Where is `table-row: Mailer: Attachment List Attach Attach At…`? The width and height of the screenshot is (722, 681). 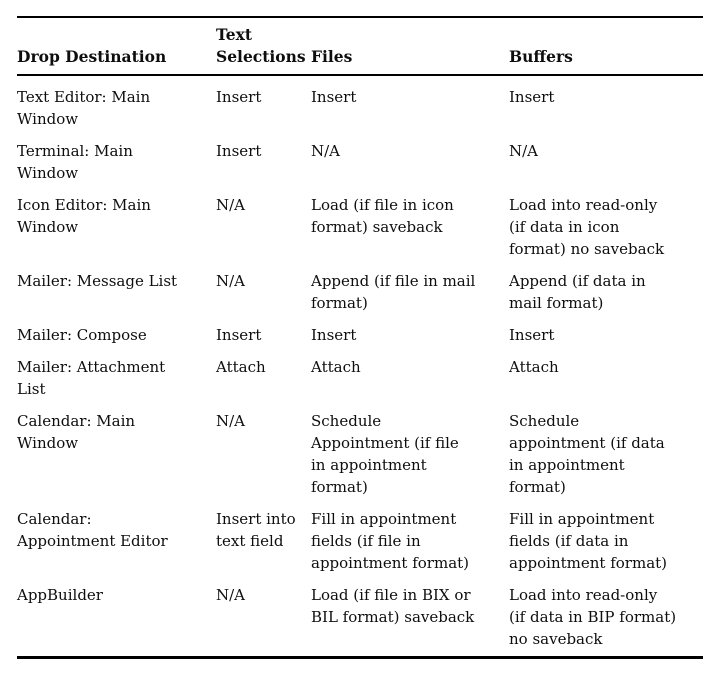 table-row: Mailer: Attachment List Attach Attach At… is located at coordinates (360, 373).